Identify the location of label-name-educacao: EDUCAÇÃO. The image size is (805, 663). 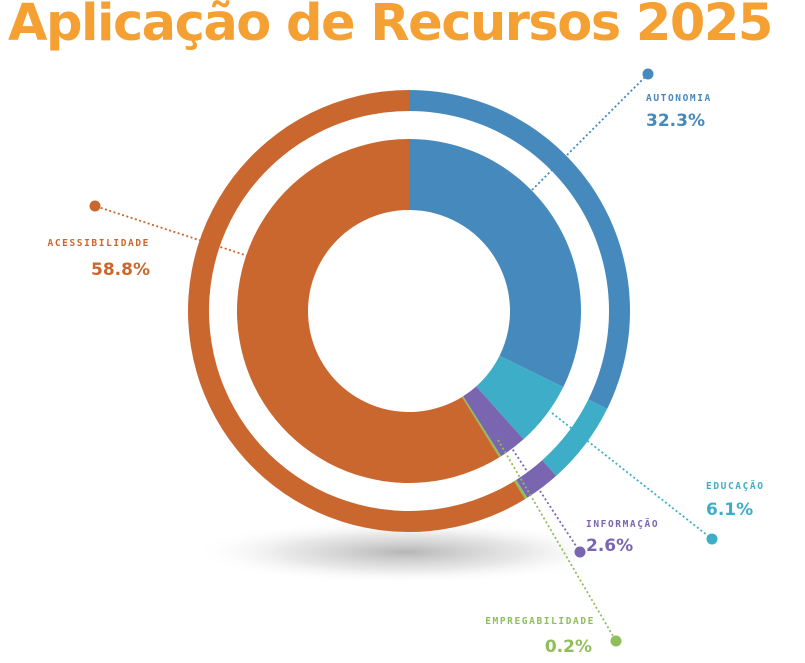
(735, 486).